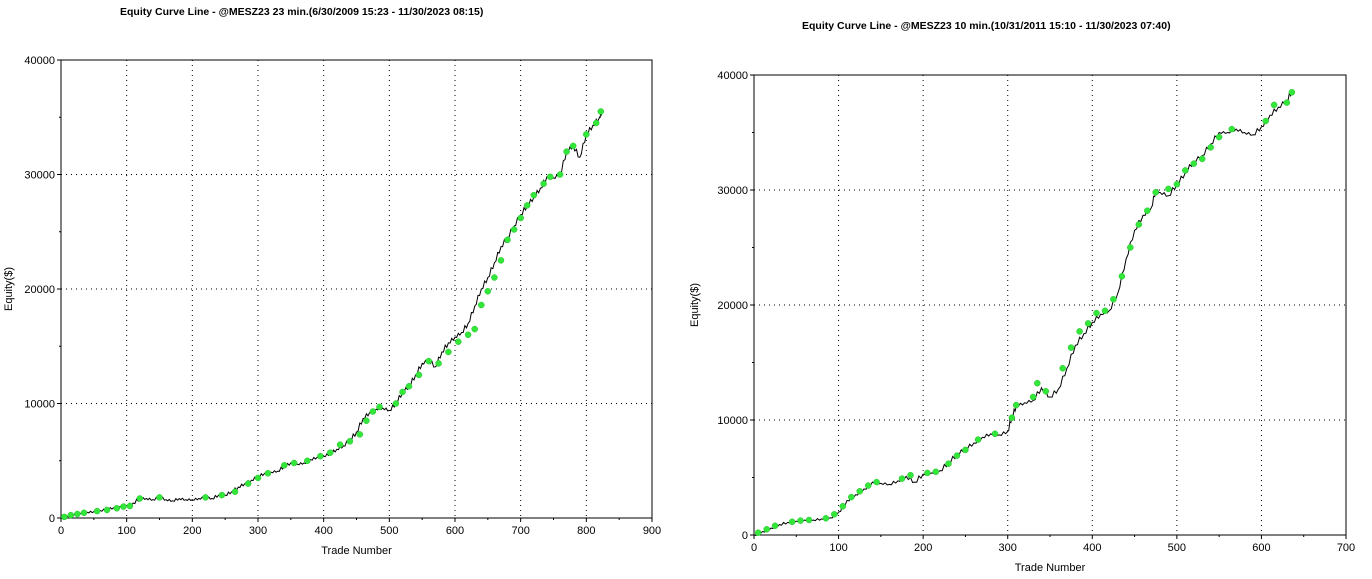 This screenshot has width=1372, height=579. What do you see at coordinates (1092, 548) in the screenshot?
I see `x-tick-label: 400` at bounding box center [1092, 548].